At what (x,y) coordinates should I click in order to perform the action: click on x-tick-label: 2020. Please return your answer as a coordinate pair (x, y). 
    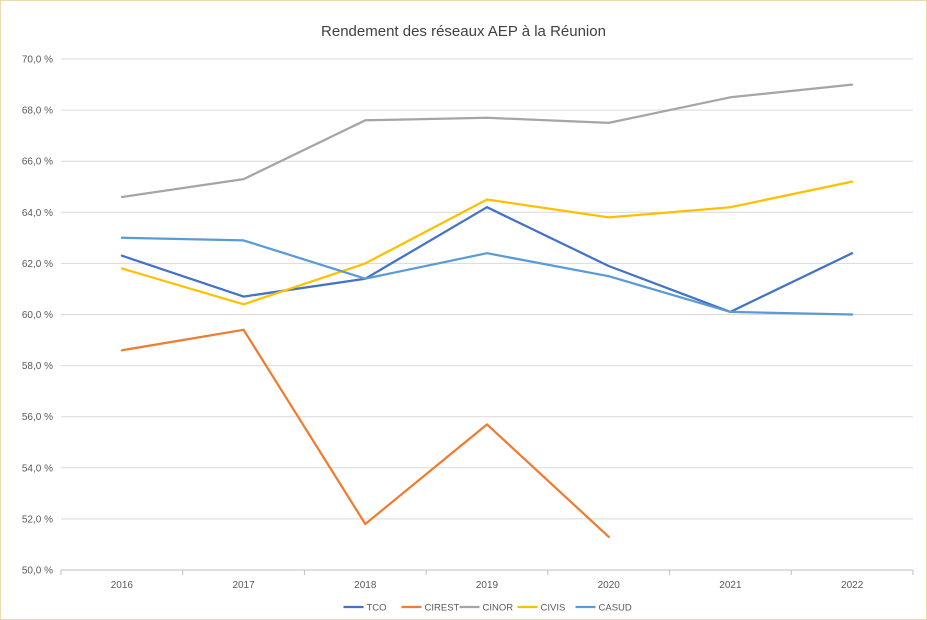
    Looking at the image, I should click on (609, 585).